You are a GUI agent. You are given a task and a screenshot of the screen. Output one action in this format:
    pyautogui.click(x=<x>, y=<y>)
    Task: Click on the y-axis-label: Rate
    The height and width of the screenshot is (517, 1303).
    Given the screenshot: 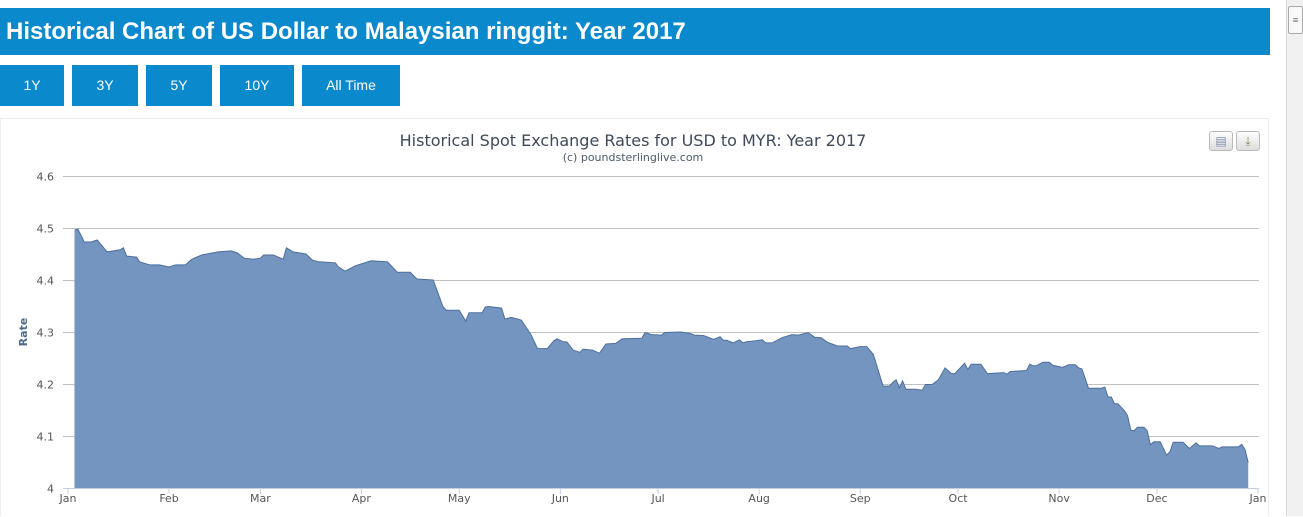 What is the action you would take?
    pyautogui.click(x=23, y=332)
    